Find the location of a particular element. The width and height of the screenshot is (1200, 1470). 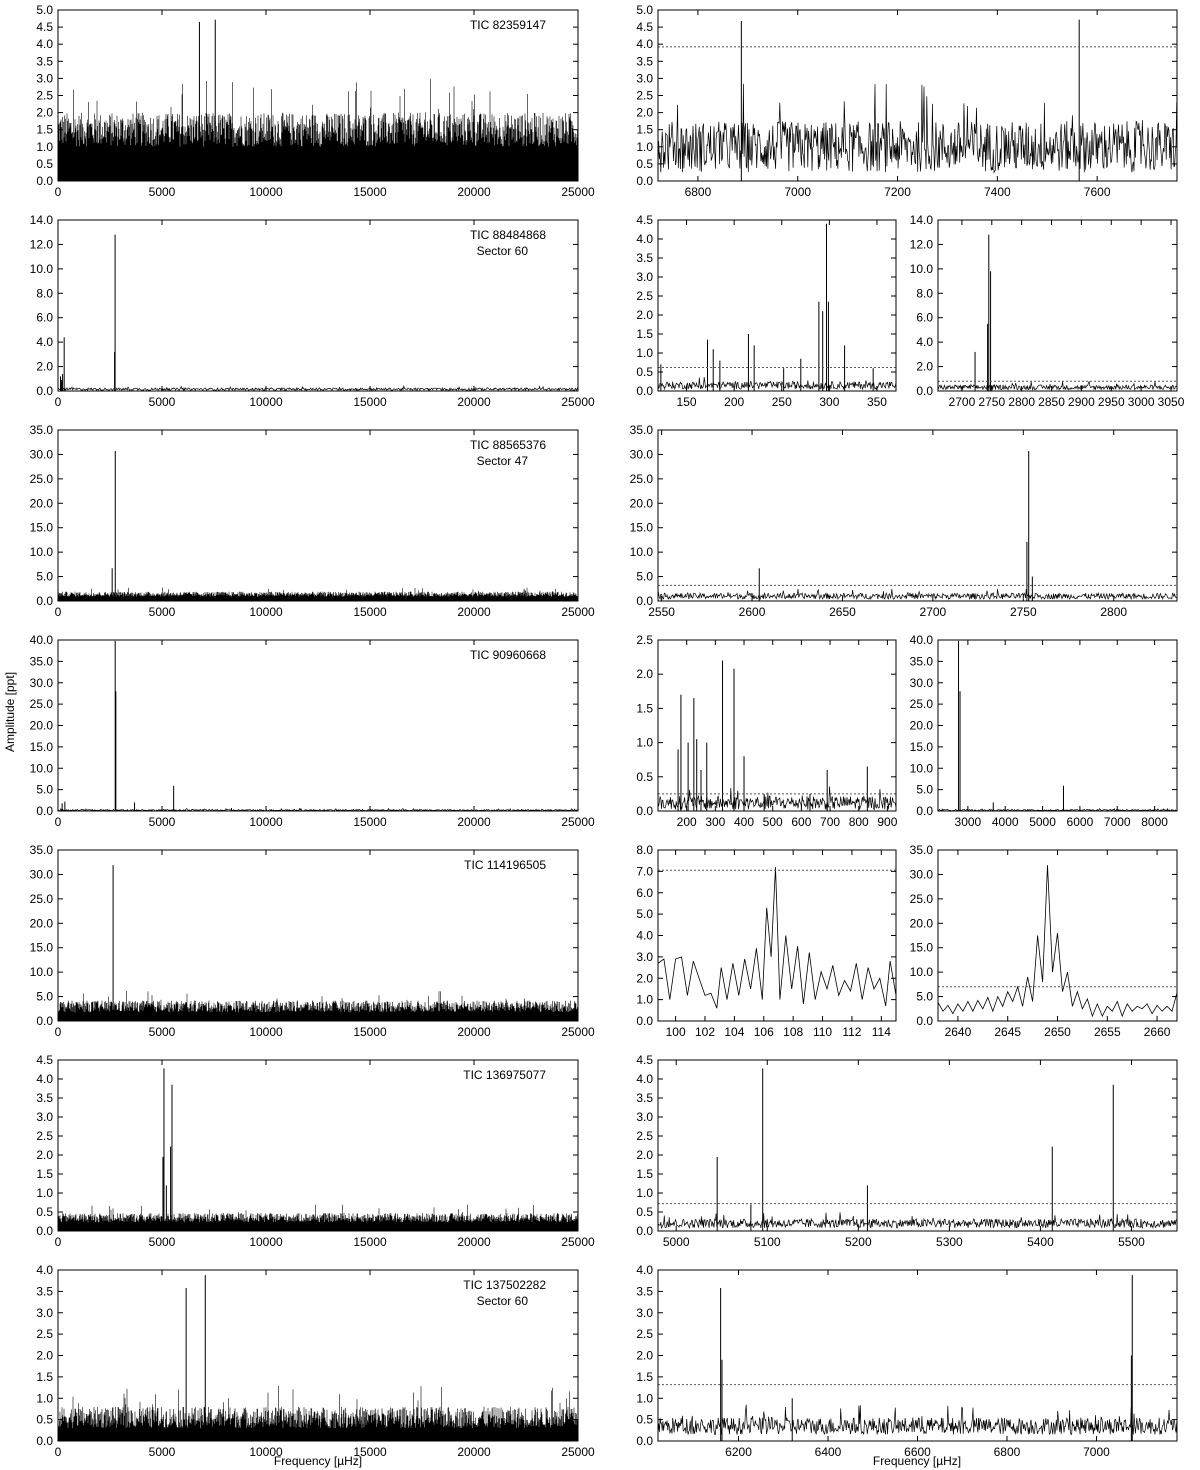

y-tick-label: 30.0 is located at coordinates (42, 454).